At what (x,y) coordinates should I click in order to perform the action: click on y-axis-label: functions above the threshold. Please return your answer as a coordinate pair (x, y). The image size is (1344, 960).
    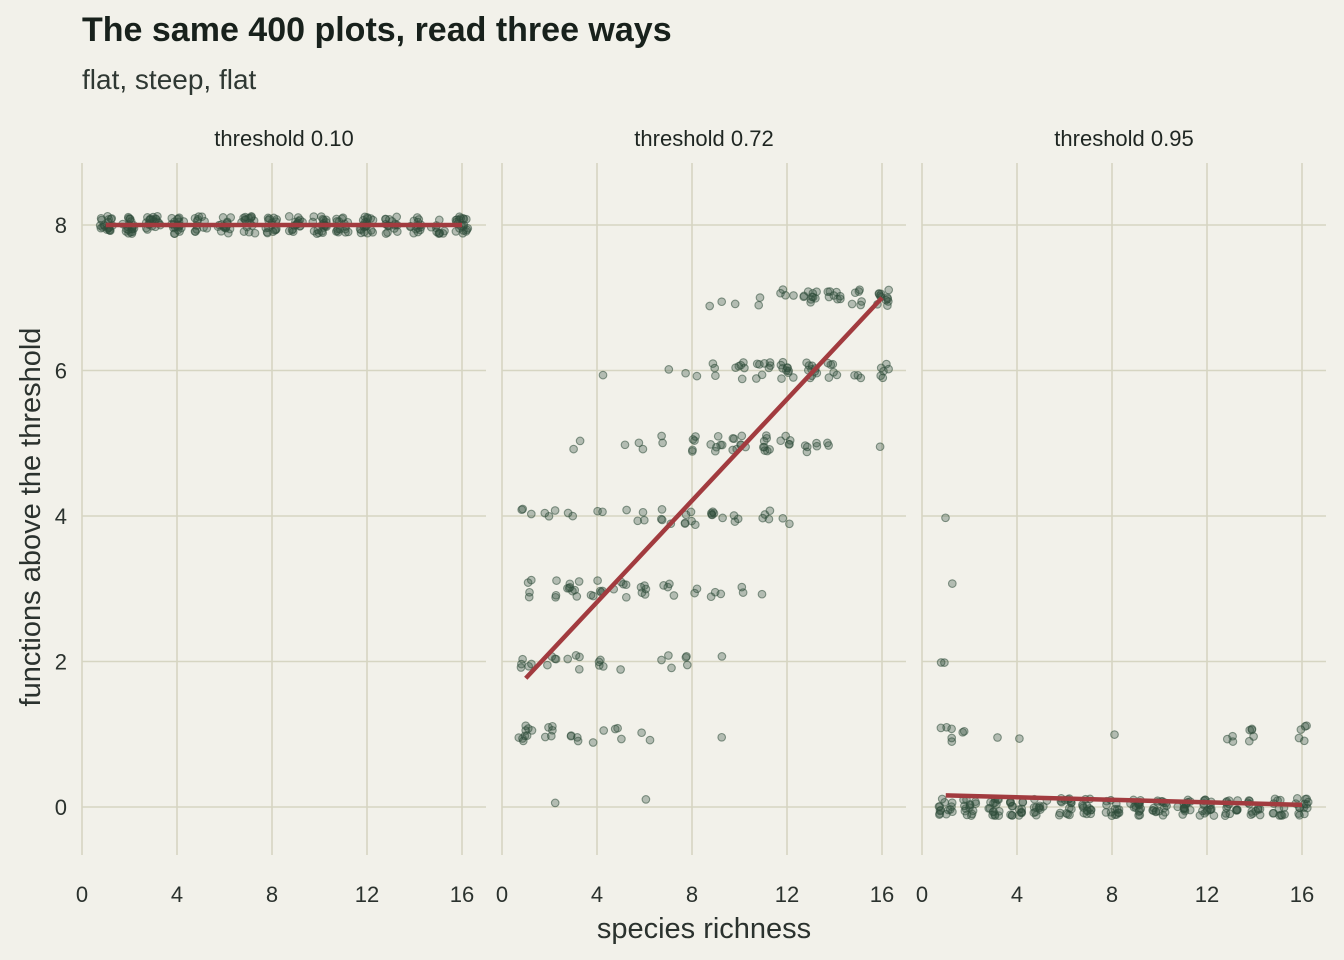
    Looking at the image, I should click on (31, 517).